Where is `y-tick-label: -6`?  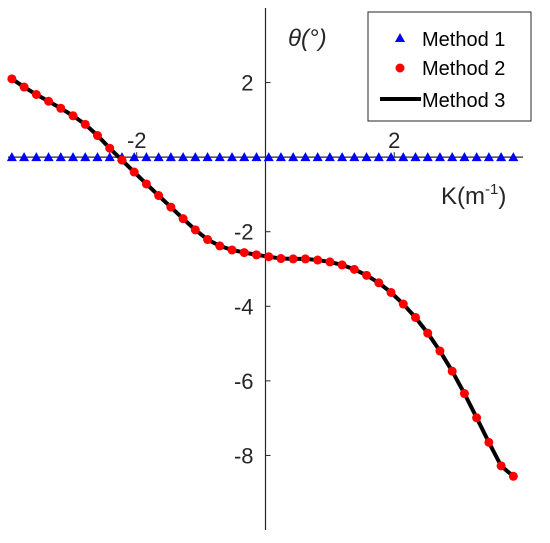 y-tick-label: -6 is located at coordinates (244, 381).